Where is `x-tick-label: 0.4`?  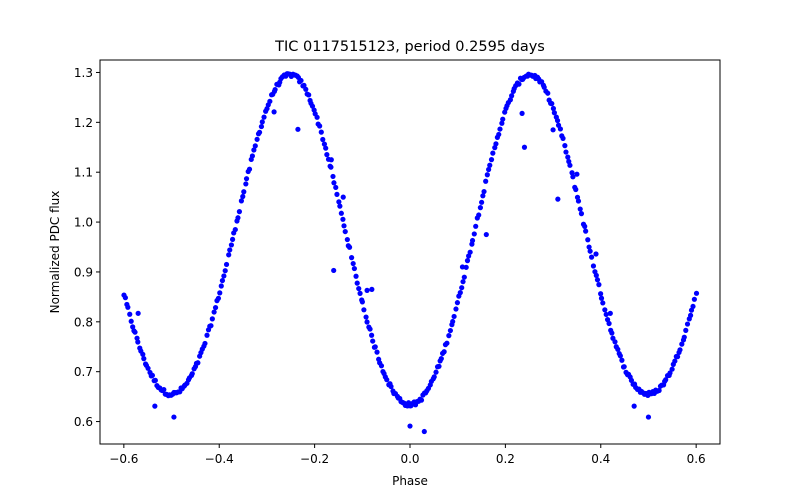
x-tick-label: 0.4 is located at coordinates (600, 459).